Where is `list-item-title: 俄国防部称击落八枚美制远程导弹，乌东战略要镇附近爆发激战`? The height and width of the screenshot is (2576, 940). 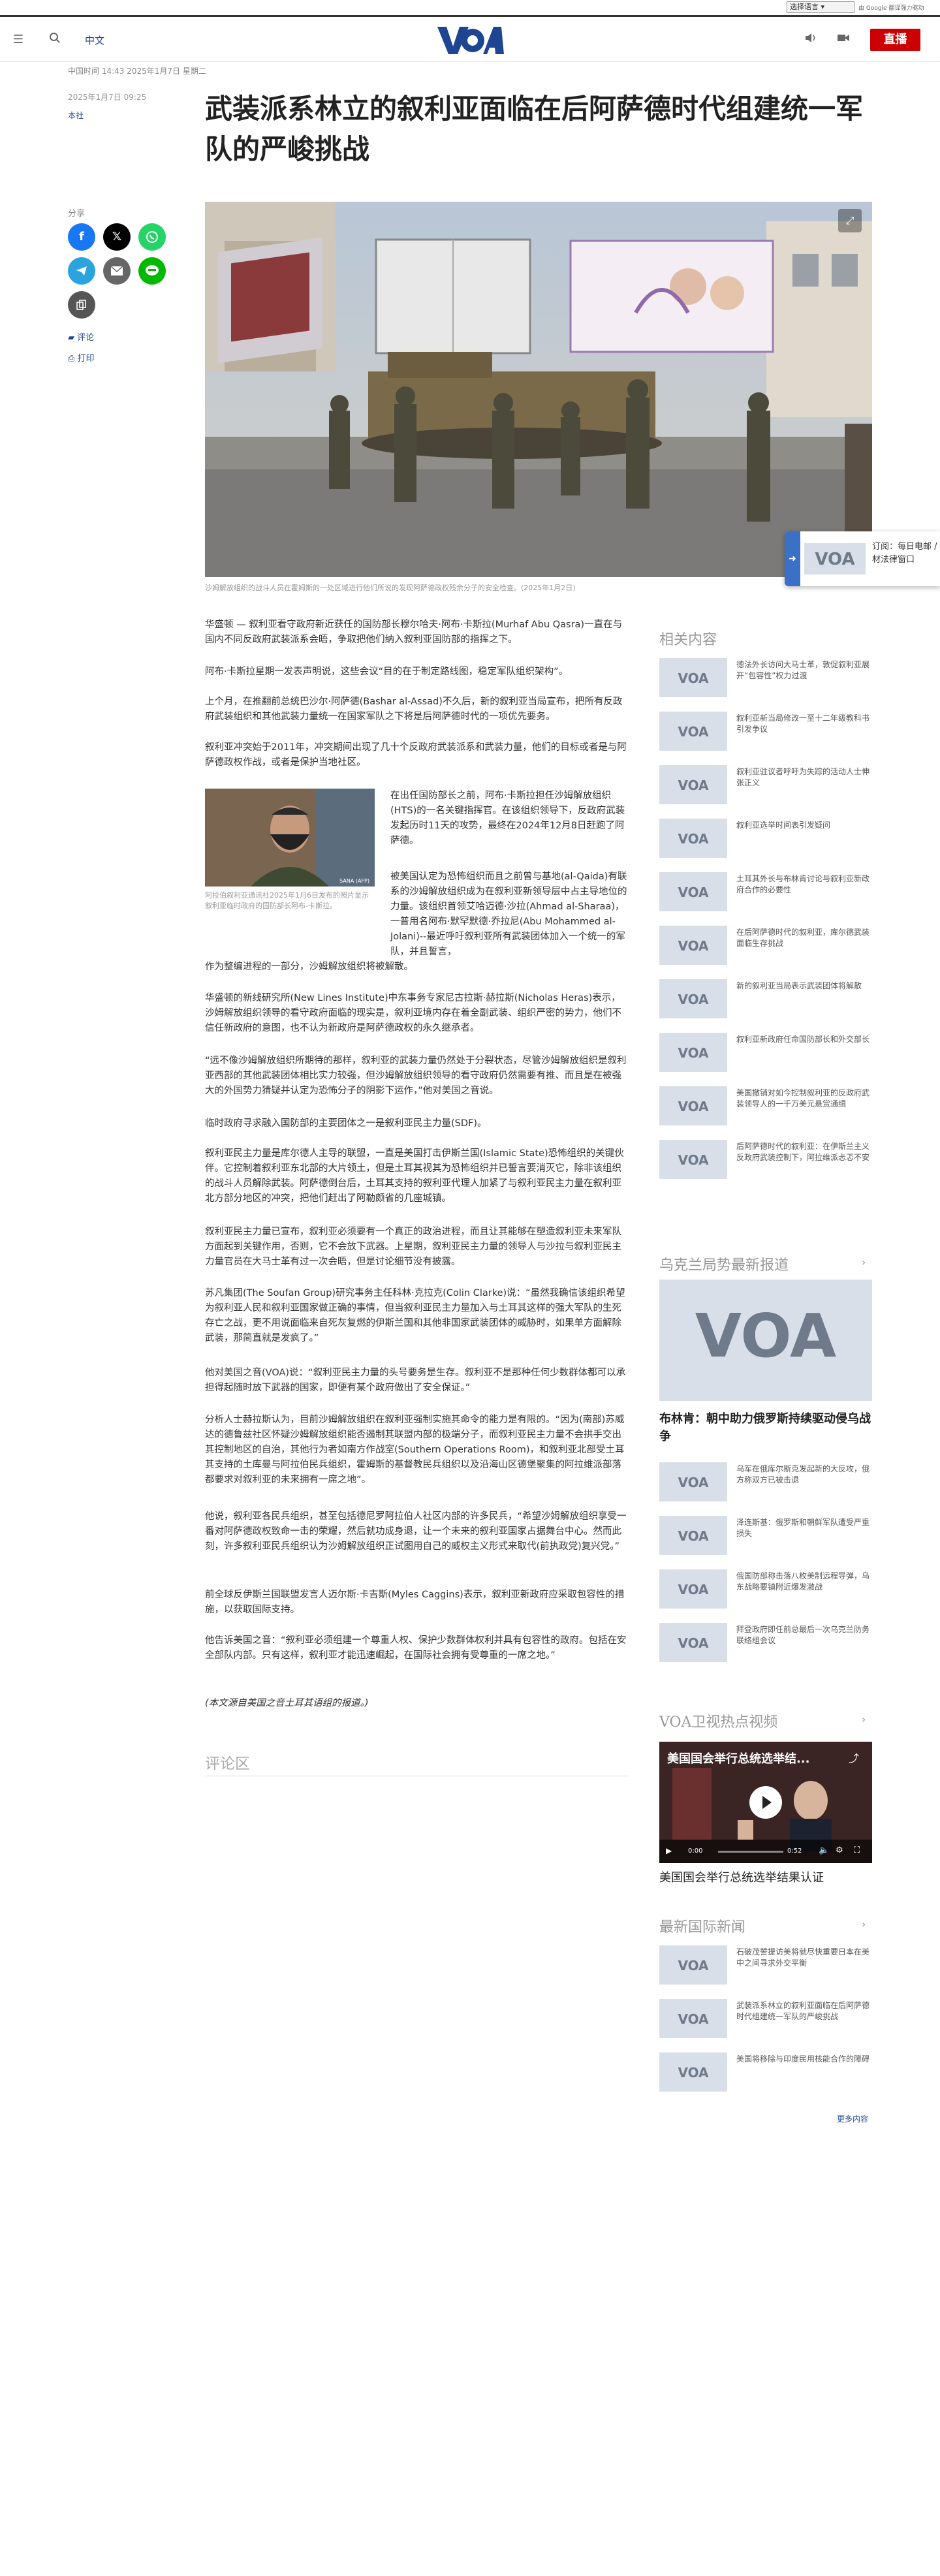
list-item-title: 俄国防部称击落八枚美制远程导弹，乌东战略要镇附近爆发激战 is located at coordinates (803, 1582).